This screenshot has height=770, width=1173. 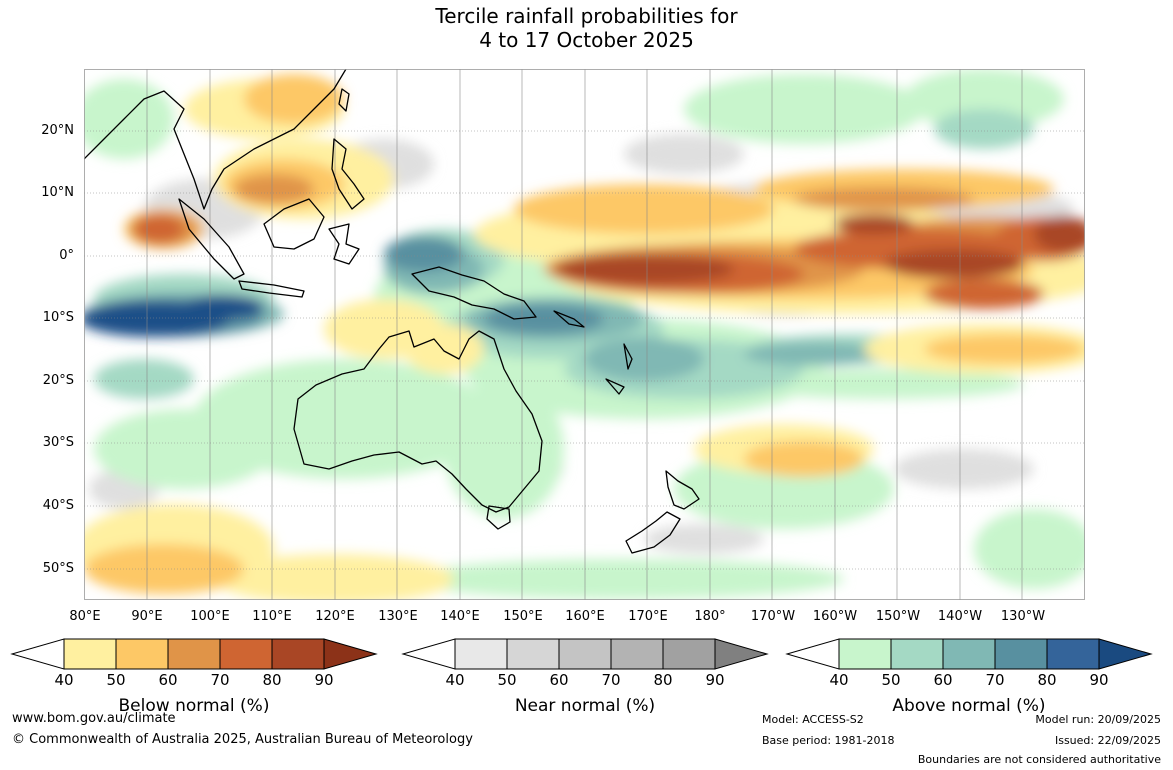 What do you see at coordinates (474, 293) in the screenshot?
I see `new-guinea-coastline` at bounding box center [474, 293].